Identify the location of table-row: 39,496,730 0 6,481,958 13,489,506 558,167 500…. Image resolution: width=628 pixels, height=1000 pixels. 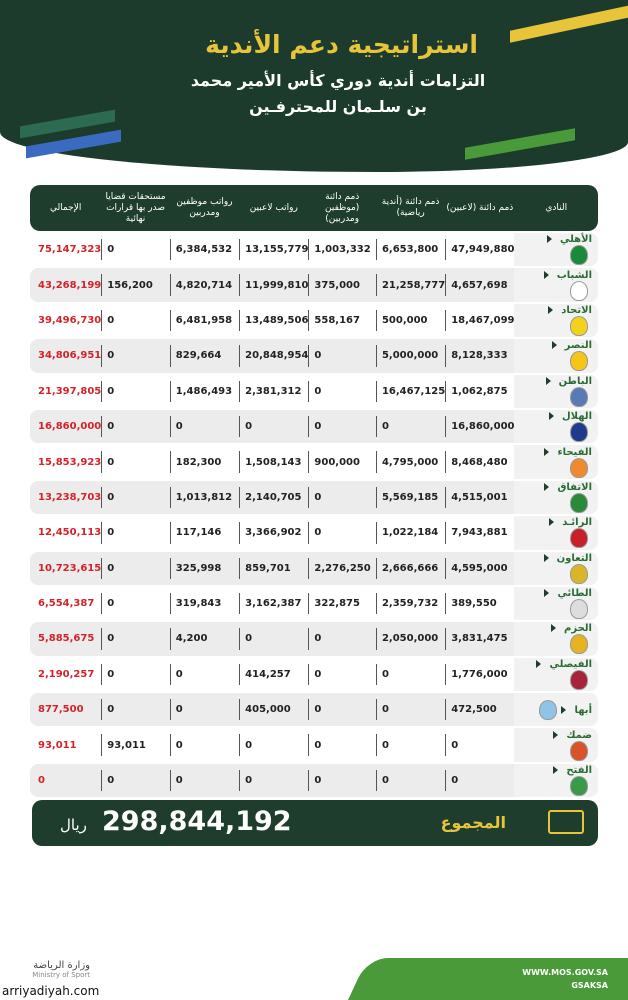
(314, 320).